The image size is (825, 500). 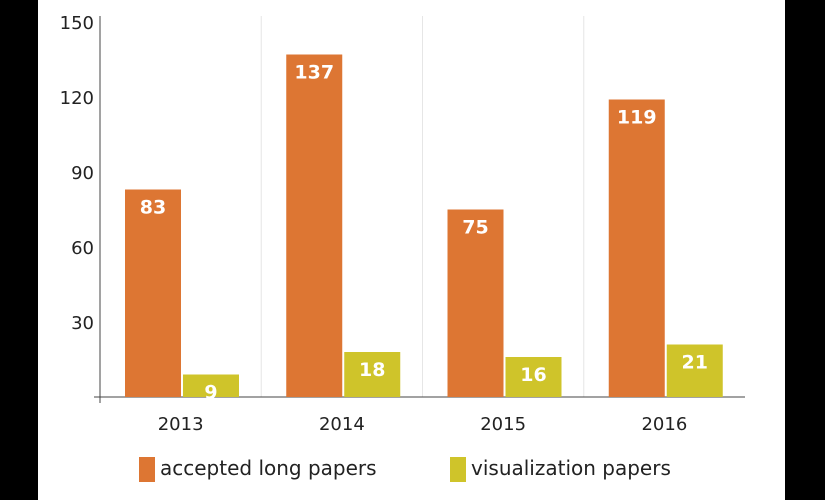 What do you see at coordinates (423, 424) in the screenshot?
I see `x-axis-ticks: 2013 2014 2015 2016` at bounding box center [423, 424].